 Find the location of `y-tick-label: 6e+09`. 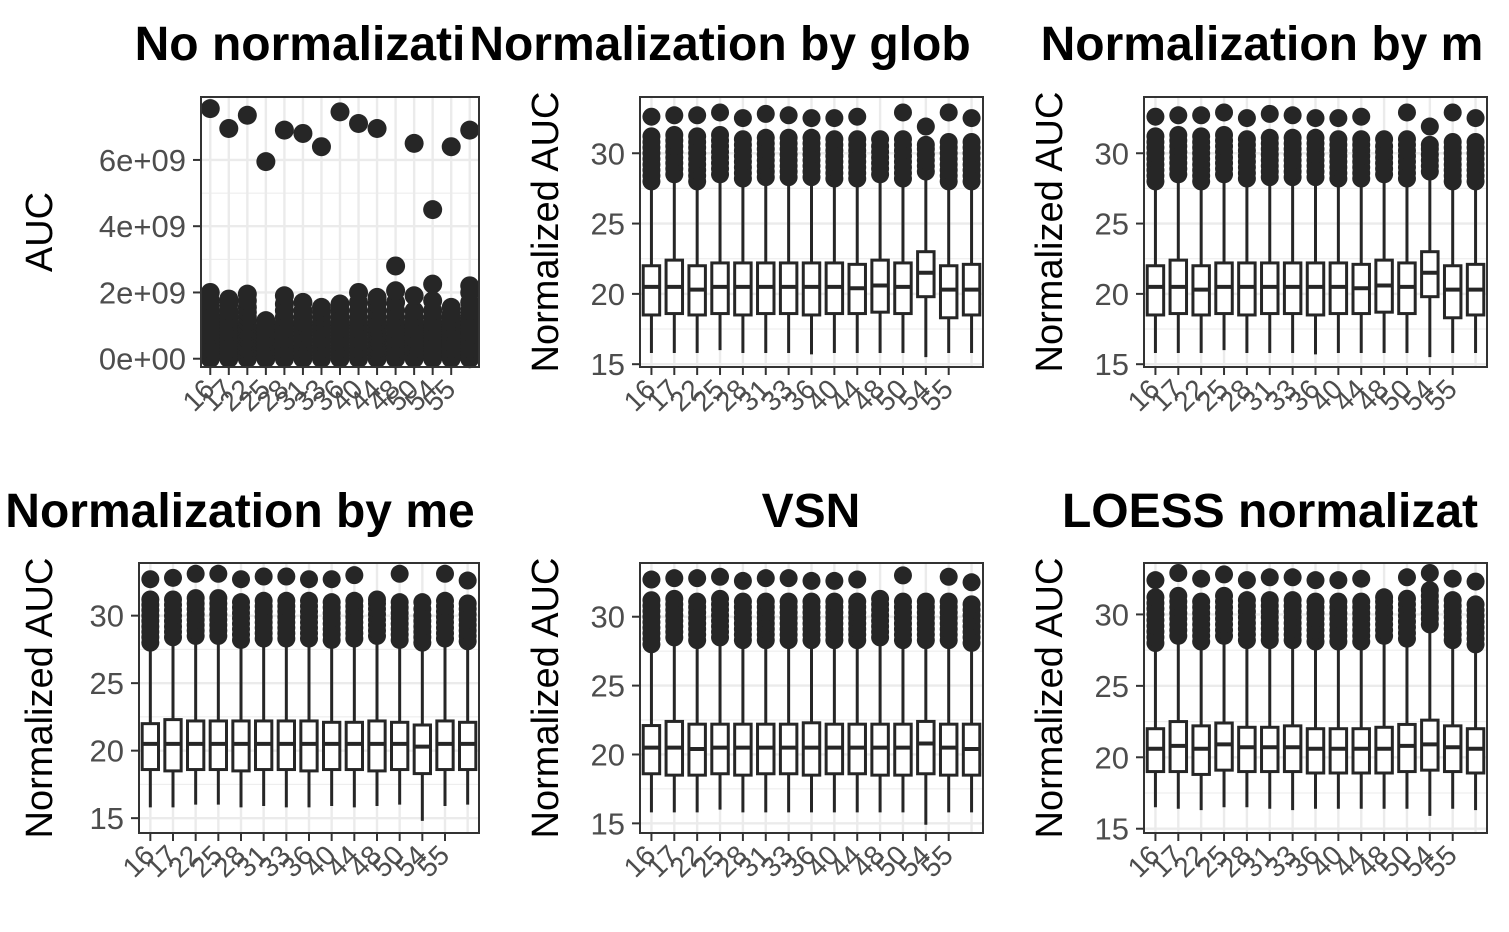

y-tick-label: 6e+09 is located at coordinates (142, 160).